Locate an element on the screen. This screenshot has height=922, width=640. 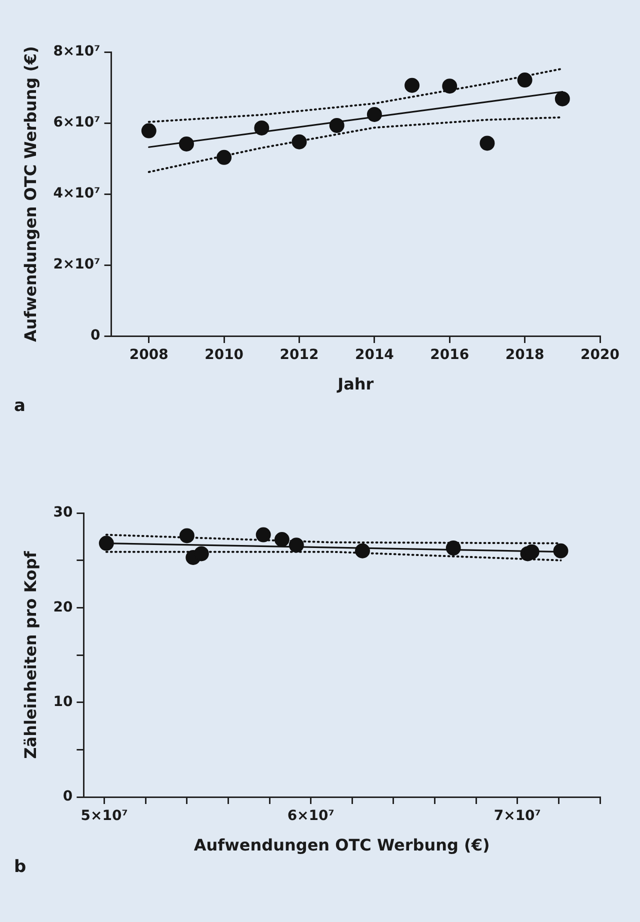
y-tick-label: 4×10⁷ is located at coordinates (76, 194).